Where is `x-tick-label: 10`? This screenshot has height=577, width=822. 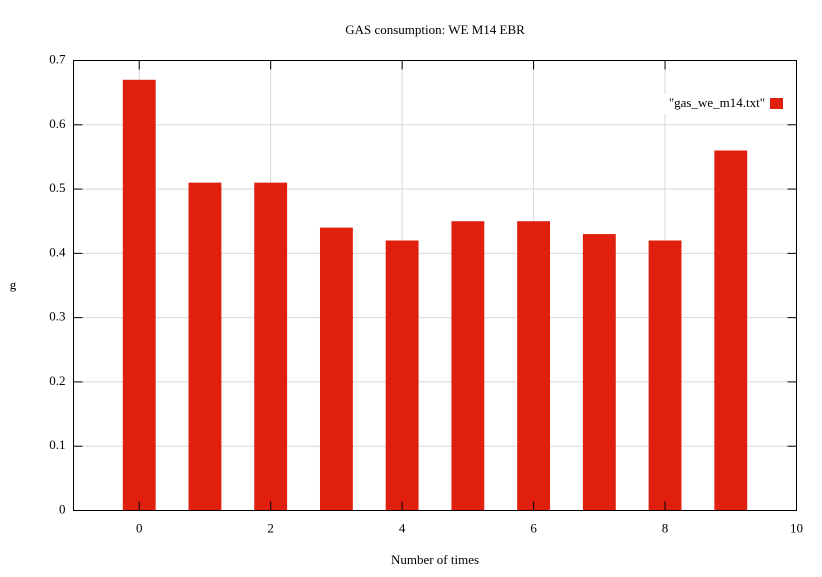 x-tick-label: 10 is located at coordinates (796, 527).